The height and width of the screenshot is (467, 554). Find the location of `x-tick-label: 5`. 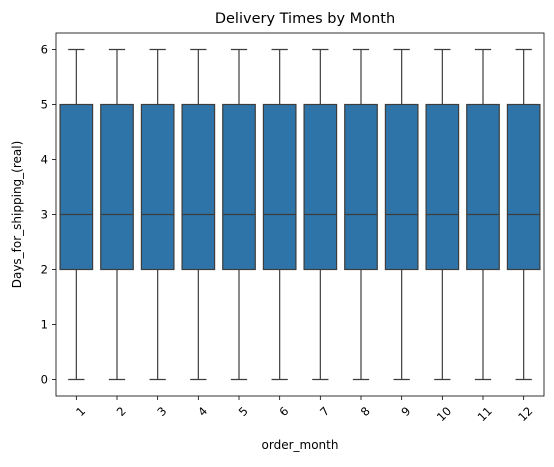

x-tick-label: 5 is located at coordinates (243, 411).